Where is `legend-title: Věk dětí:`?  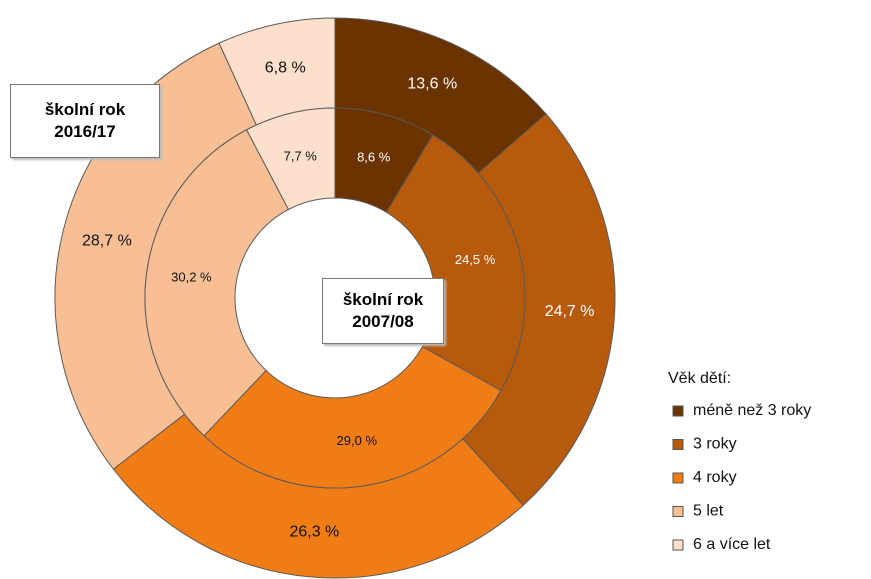
legend-title: Věk dětí: is located at coordinates (699, 378).